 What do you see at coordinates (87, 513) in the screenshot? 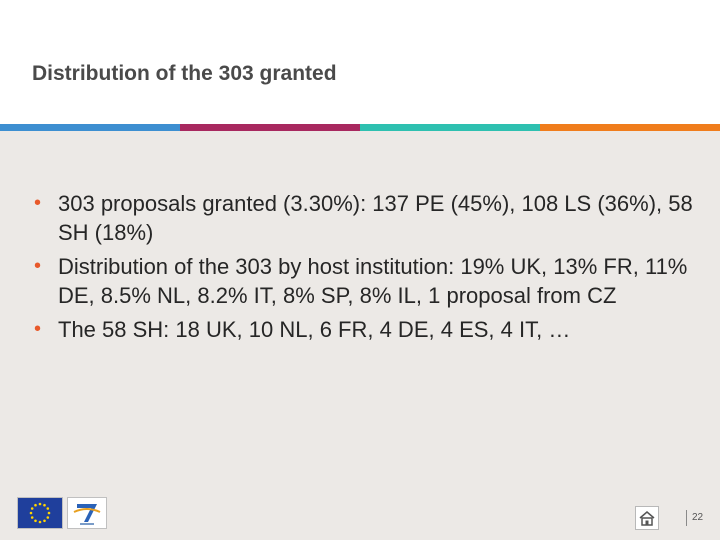
I see `fp7-logo-icon` at bounding box center [87, 513].